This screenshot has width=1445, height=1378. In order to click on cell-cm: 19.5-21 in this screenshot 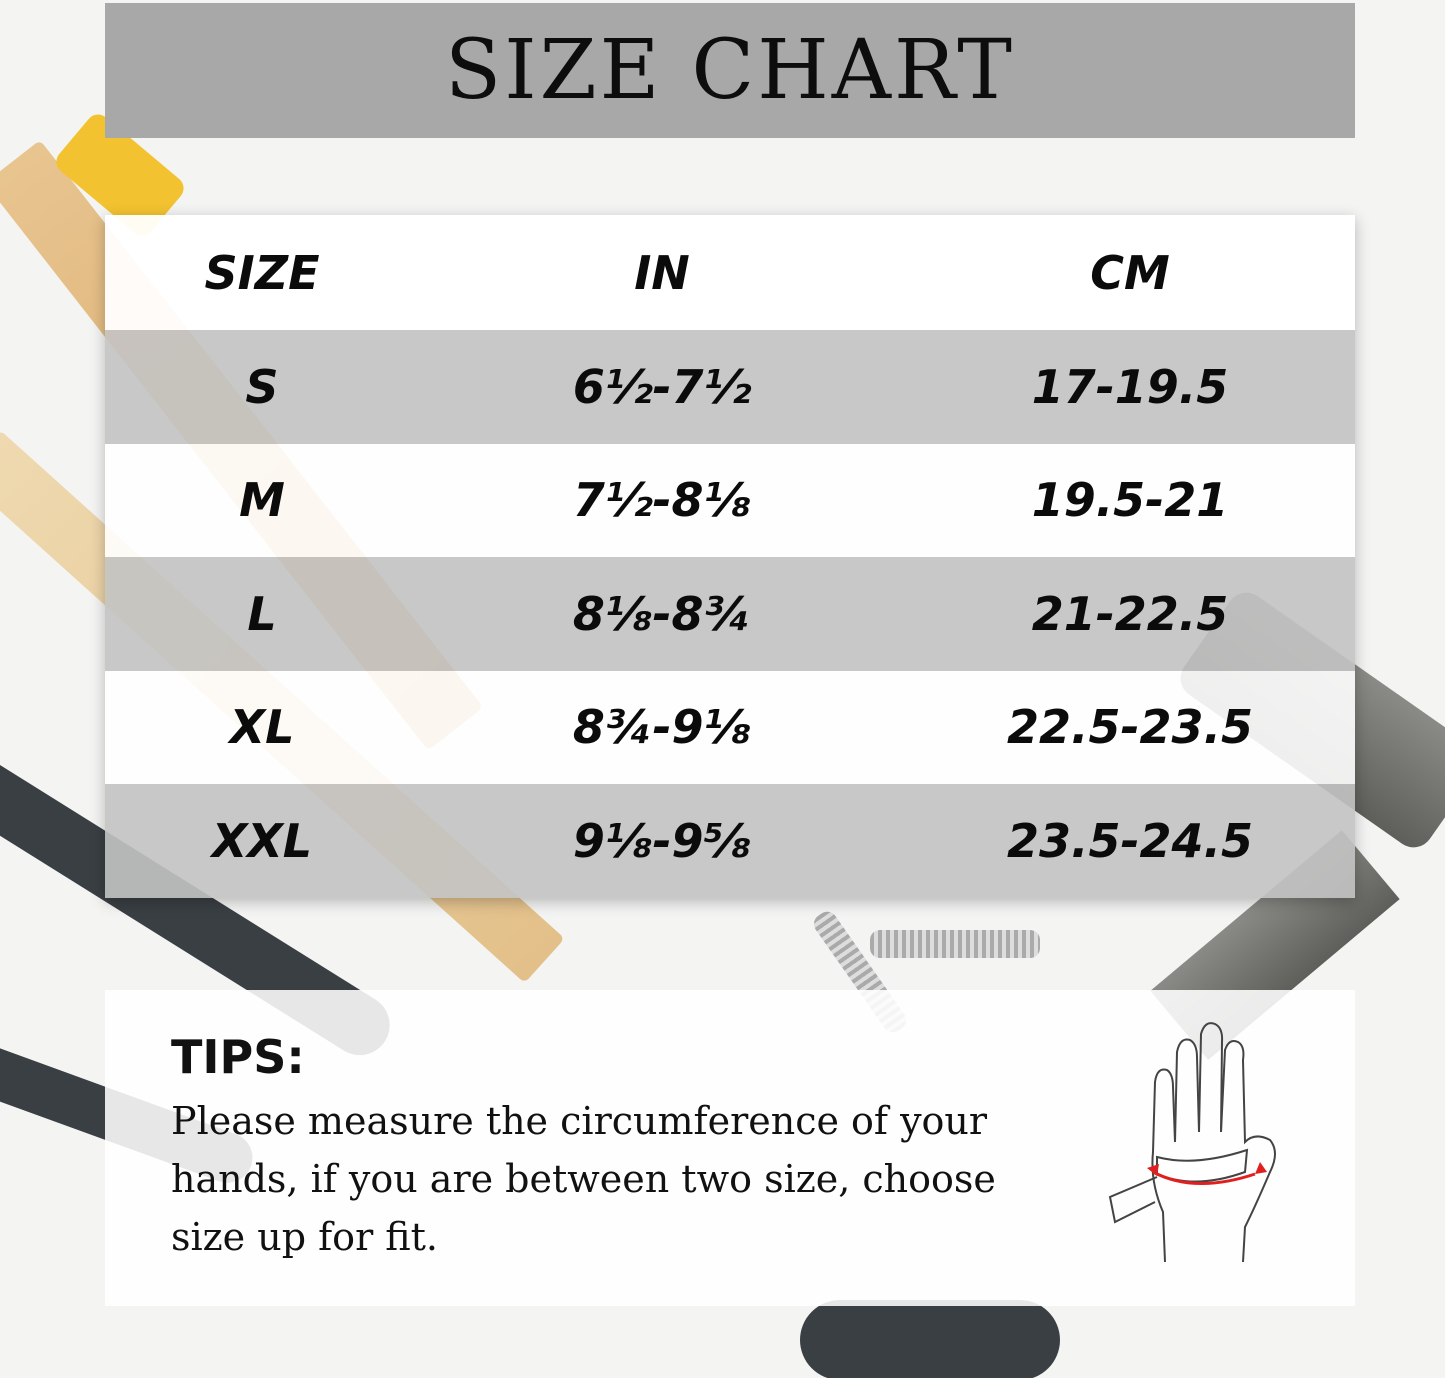, I will do `click(1130, 500)`.